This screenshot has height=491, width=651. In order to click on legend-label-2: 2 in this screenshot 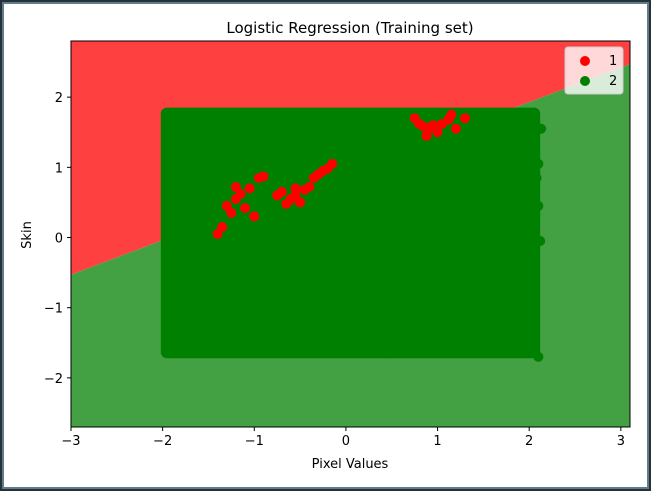, I will do `click(613, 81)`.